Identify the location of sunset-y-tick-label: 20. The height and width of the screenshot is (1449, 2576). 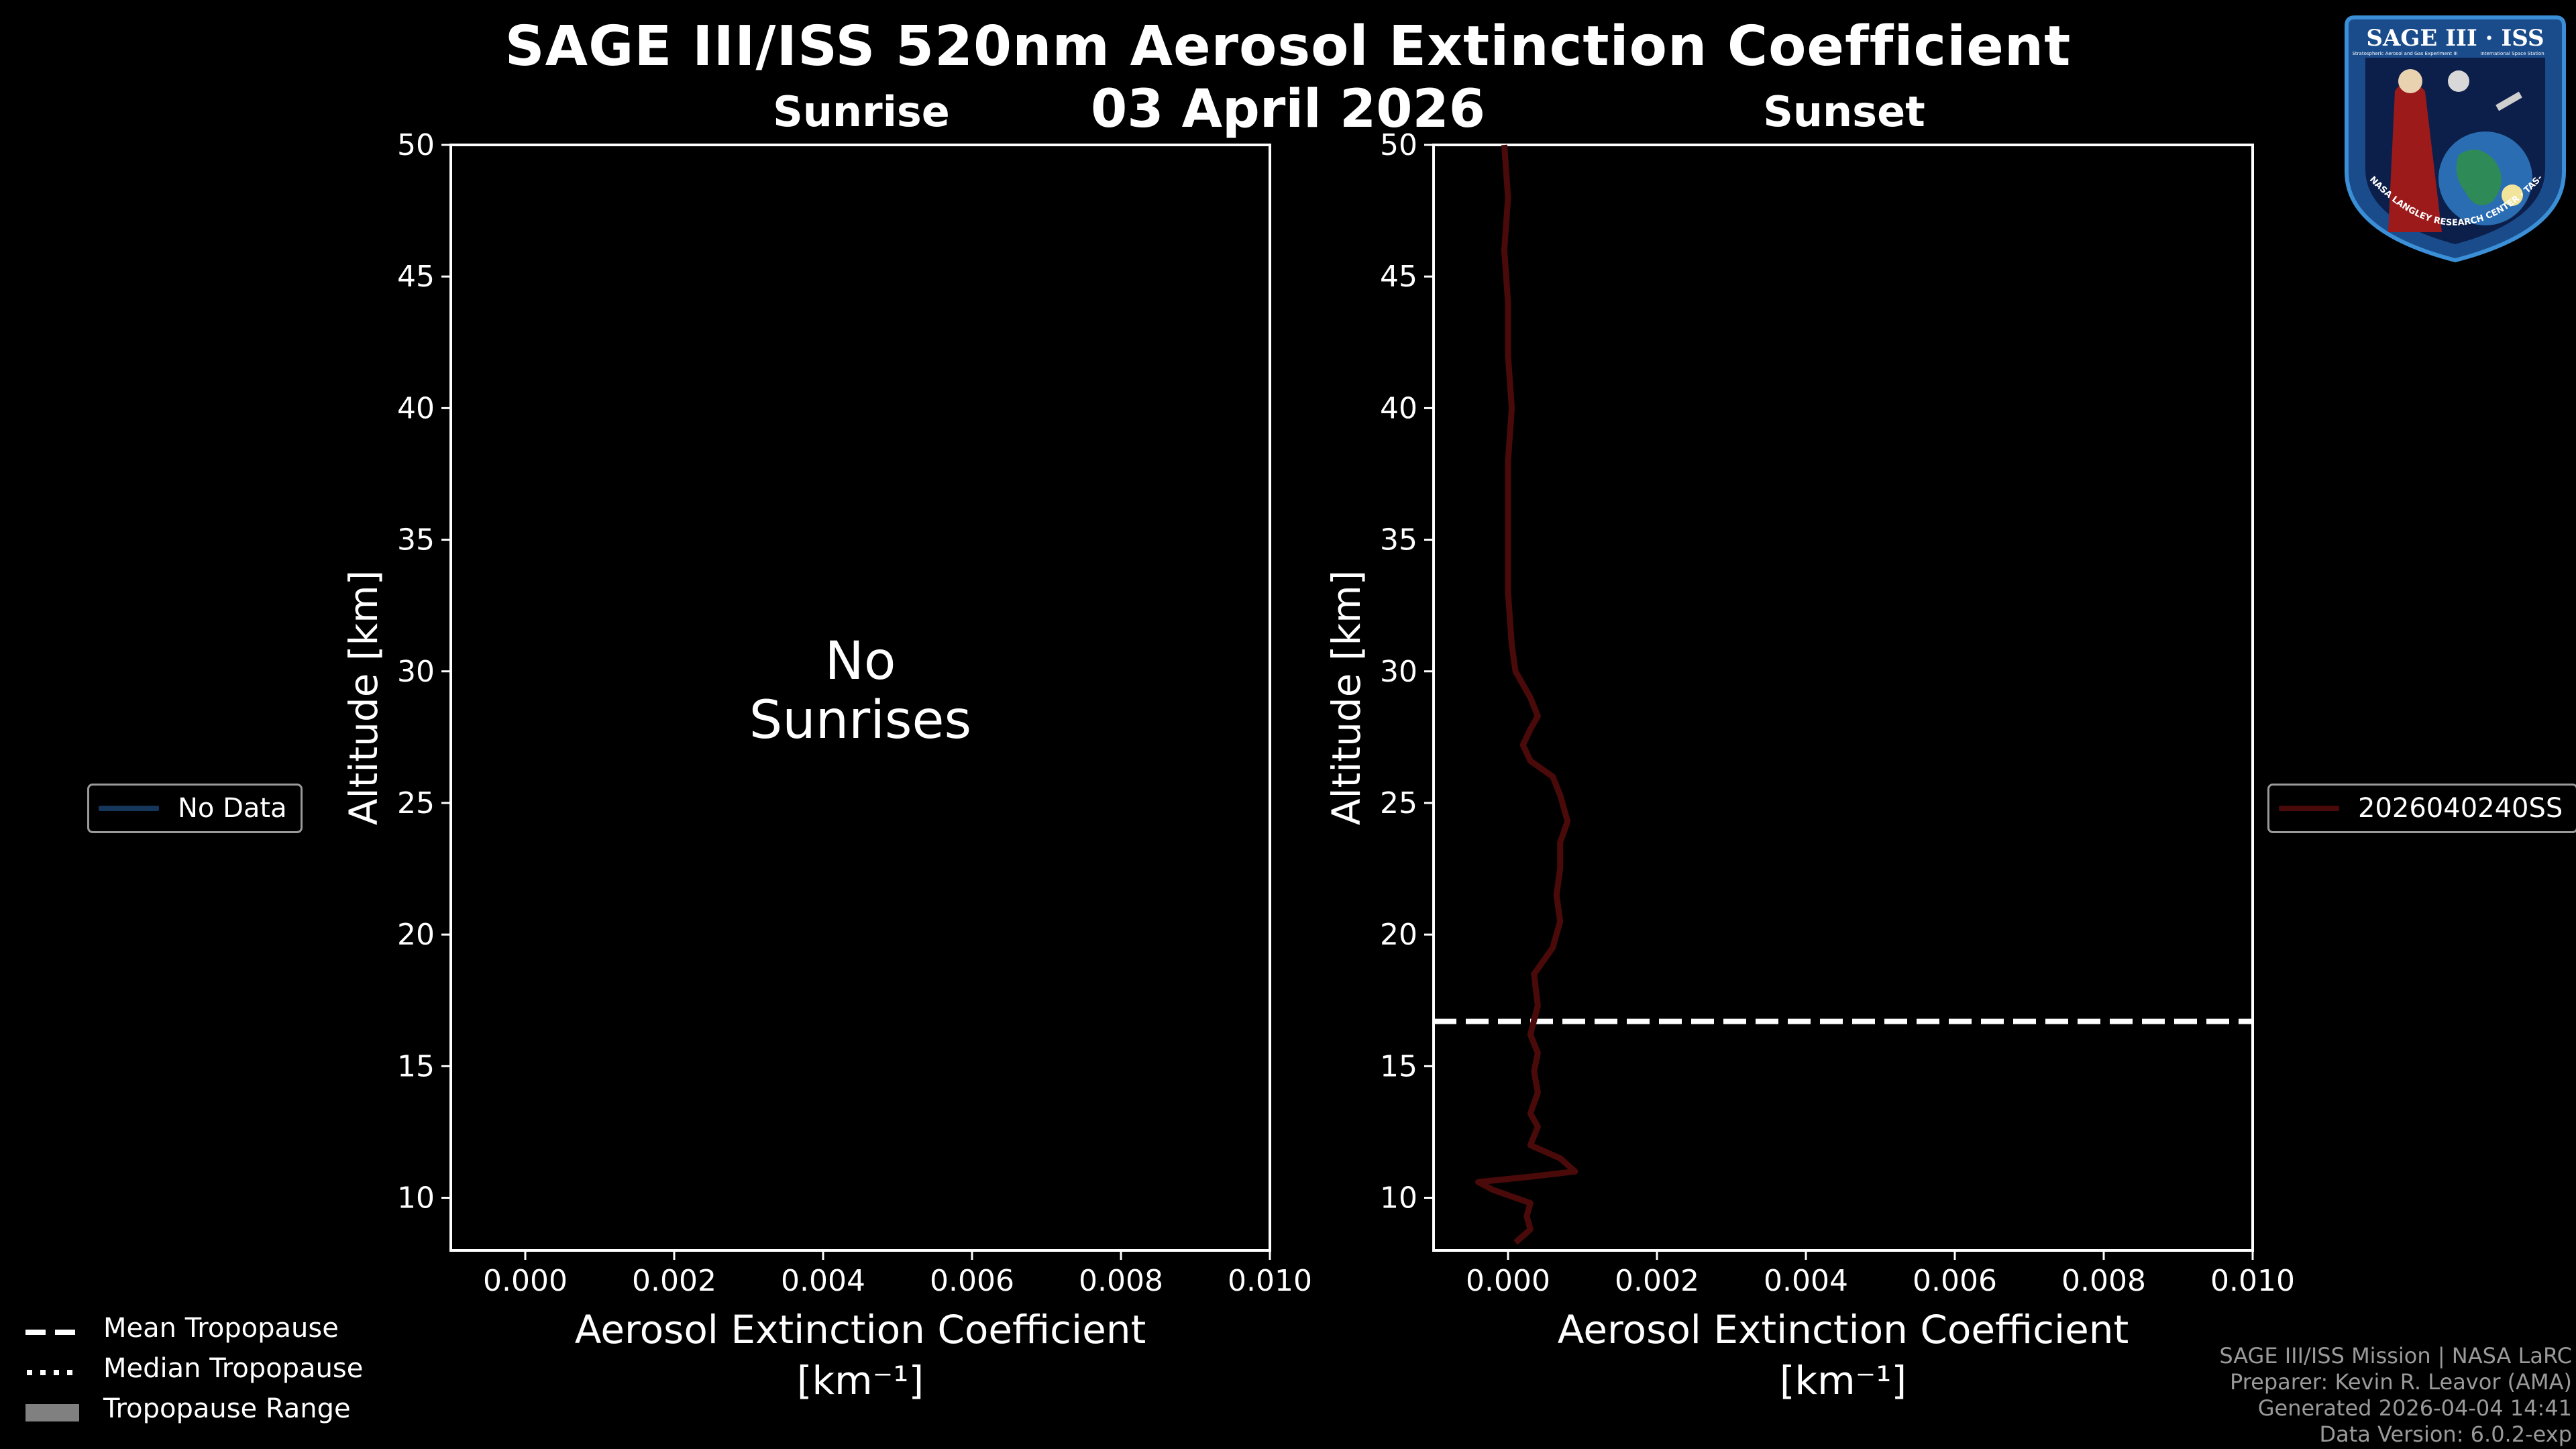
(1398, 935).